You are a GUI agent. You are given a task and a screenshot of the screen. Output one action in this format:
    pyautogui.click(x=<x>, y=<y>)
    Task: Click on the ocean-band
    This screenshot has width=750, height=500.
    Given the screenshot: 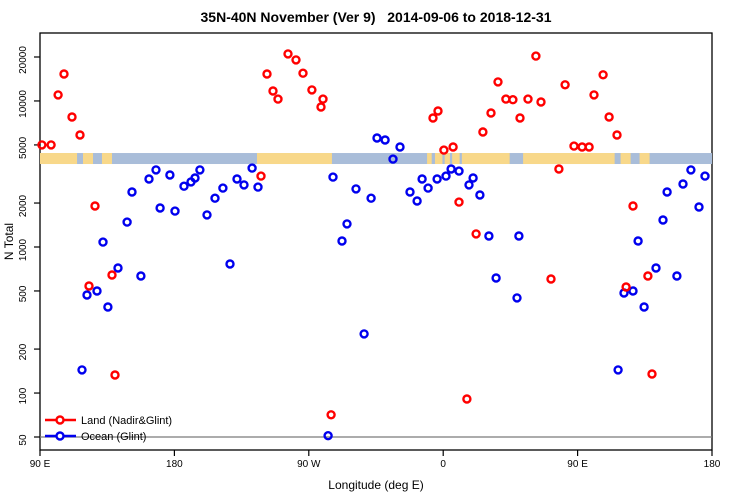 What is the action you would take?
    pyautogui.click(x=376, y=159)
    